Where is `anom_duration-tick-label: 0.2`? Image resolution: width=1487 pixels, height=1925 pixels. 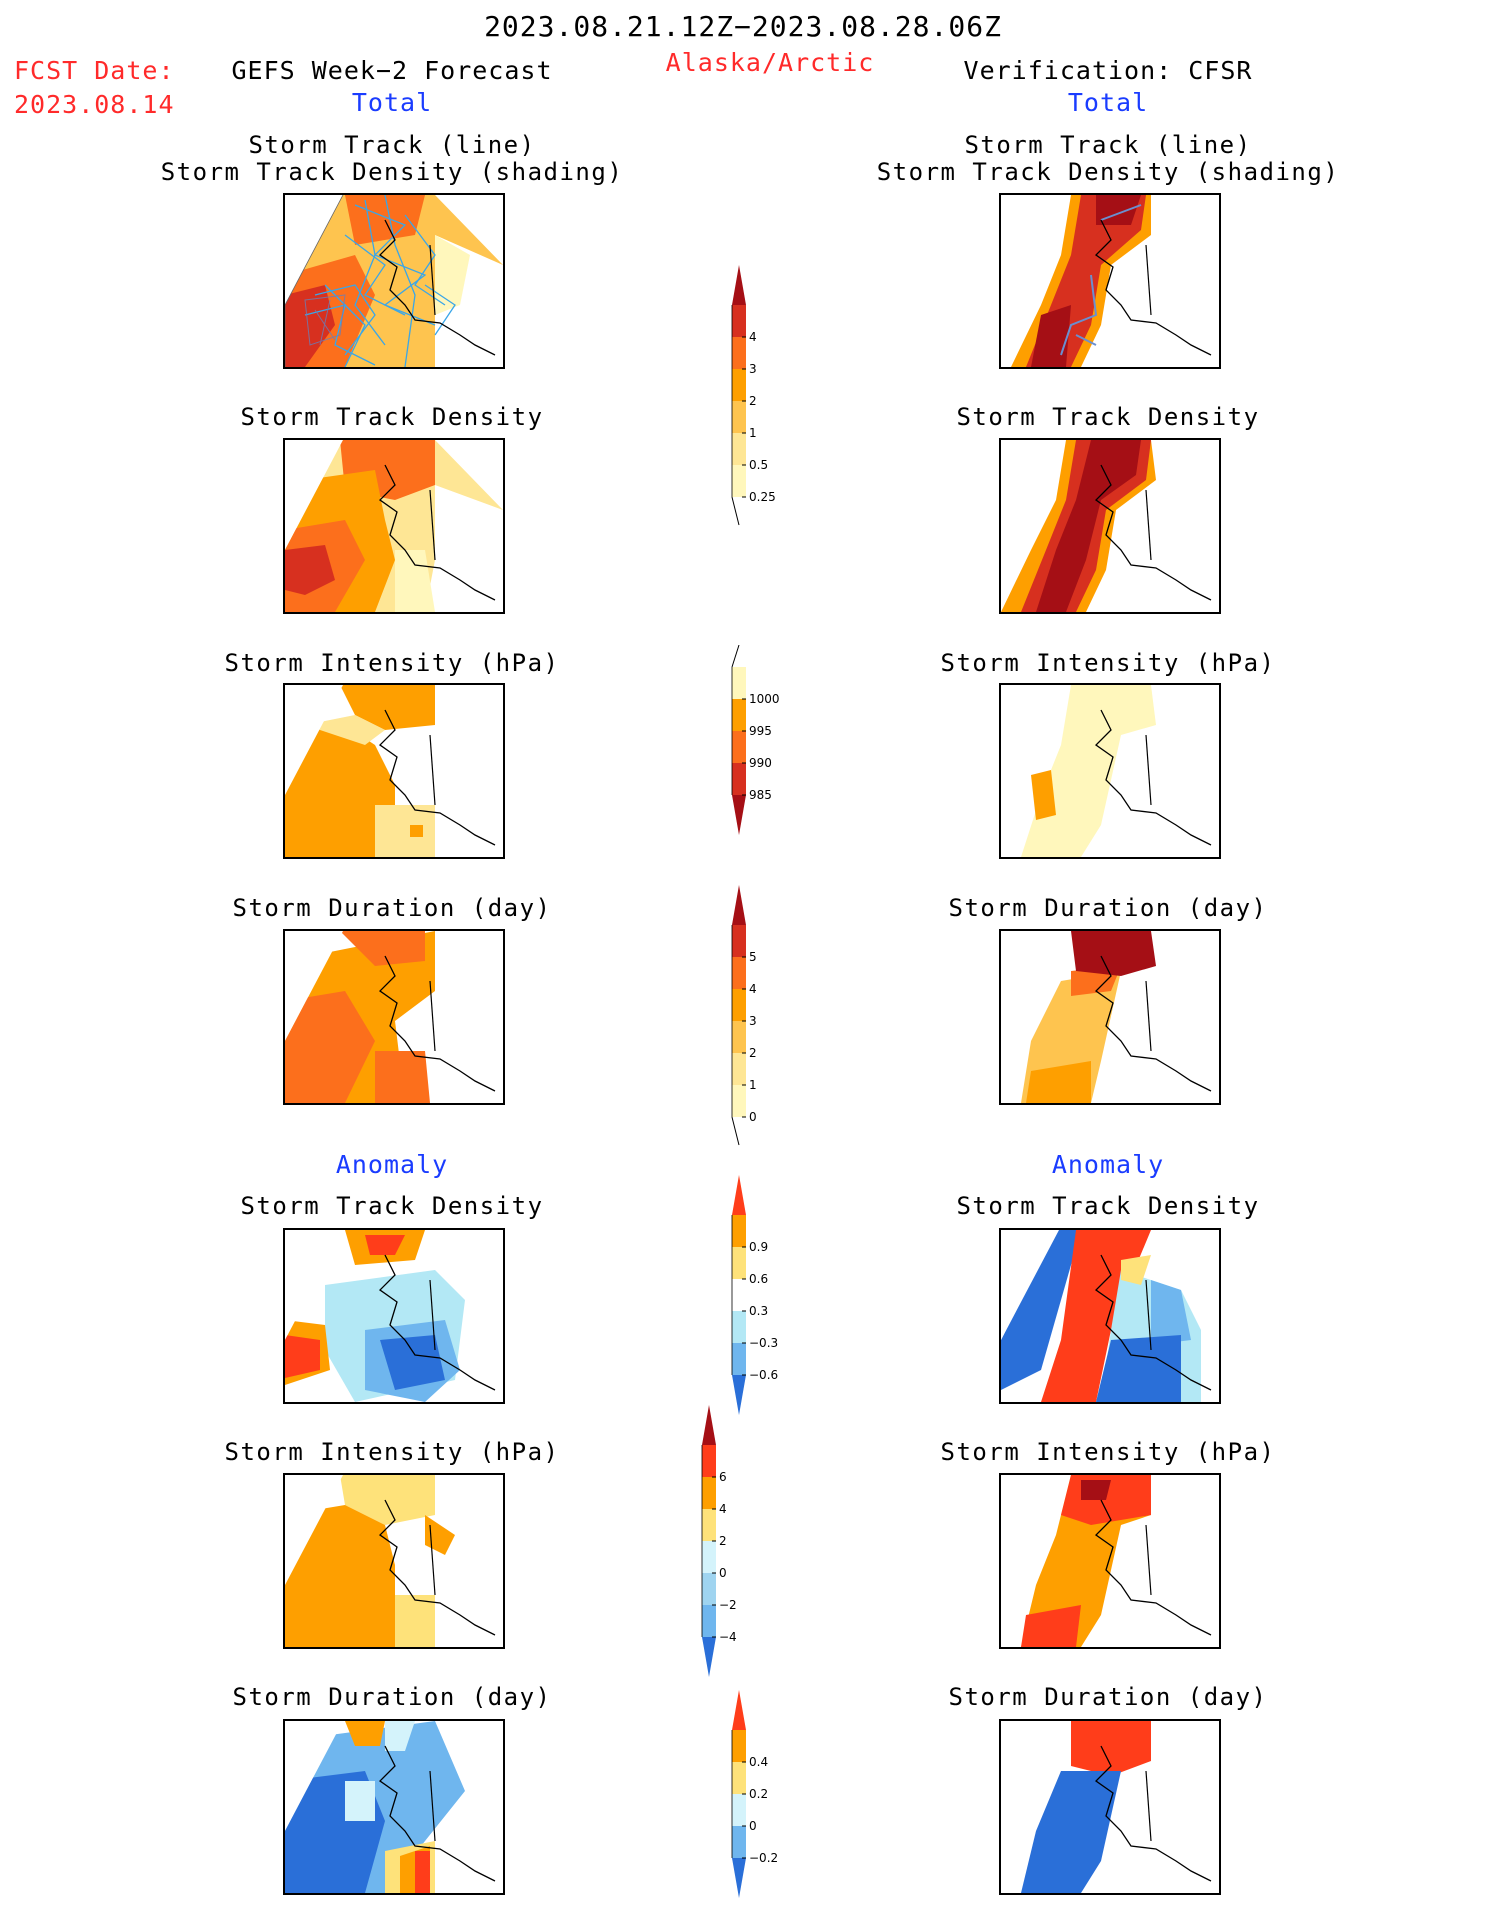
anom_duration-tick-label: 0.2 is located at coordinates (758, 1794).